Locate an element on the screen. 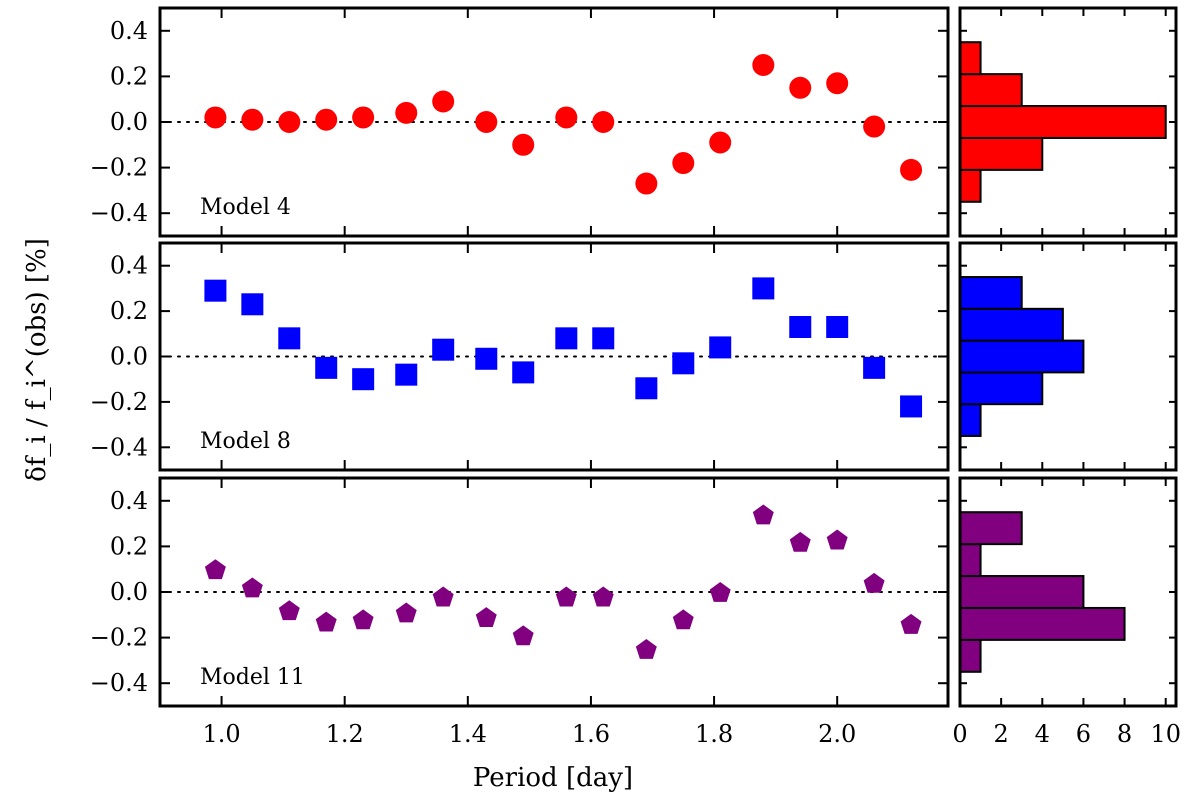 This screenshot has width=1200, height=802. hist-x-tick-label: 2 is located at coordinates (1001, 734).